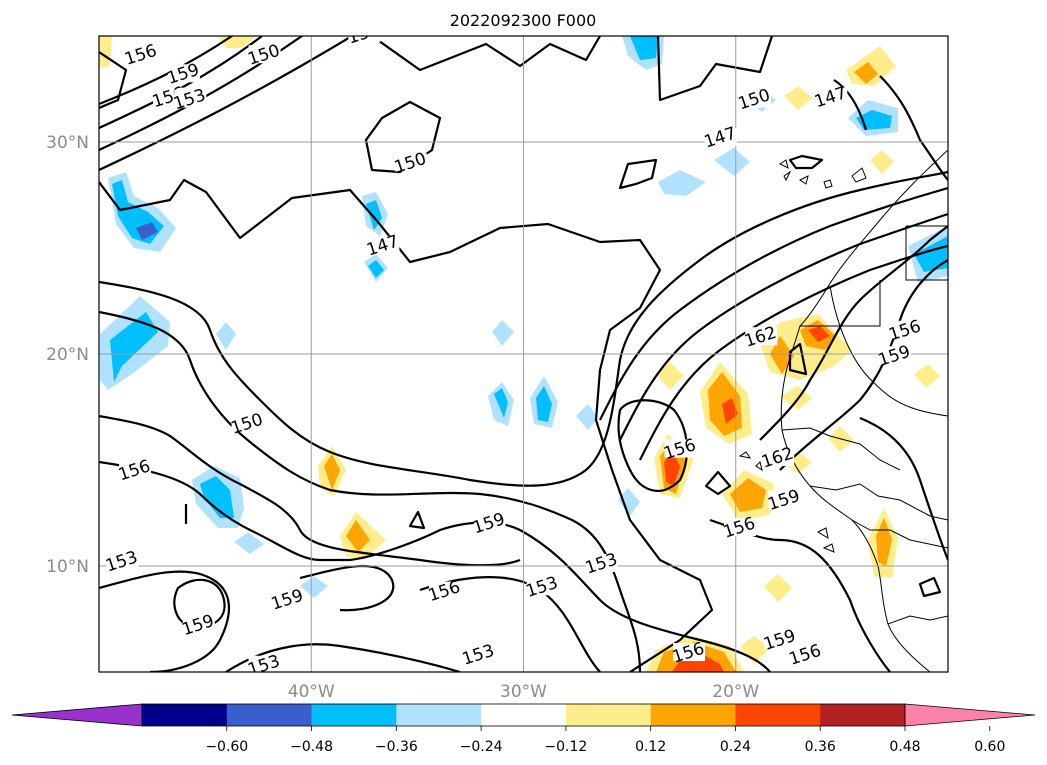  Describe the element at coordinates (989, 747) in the screenshot. I see `colorbar-tick-label: 0.60` at that location.